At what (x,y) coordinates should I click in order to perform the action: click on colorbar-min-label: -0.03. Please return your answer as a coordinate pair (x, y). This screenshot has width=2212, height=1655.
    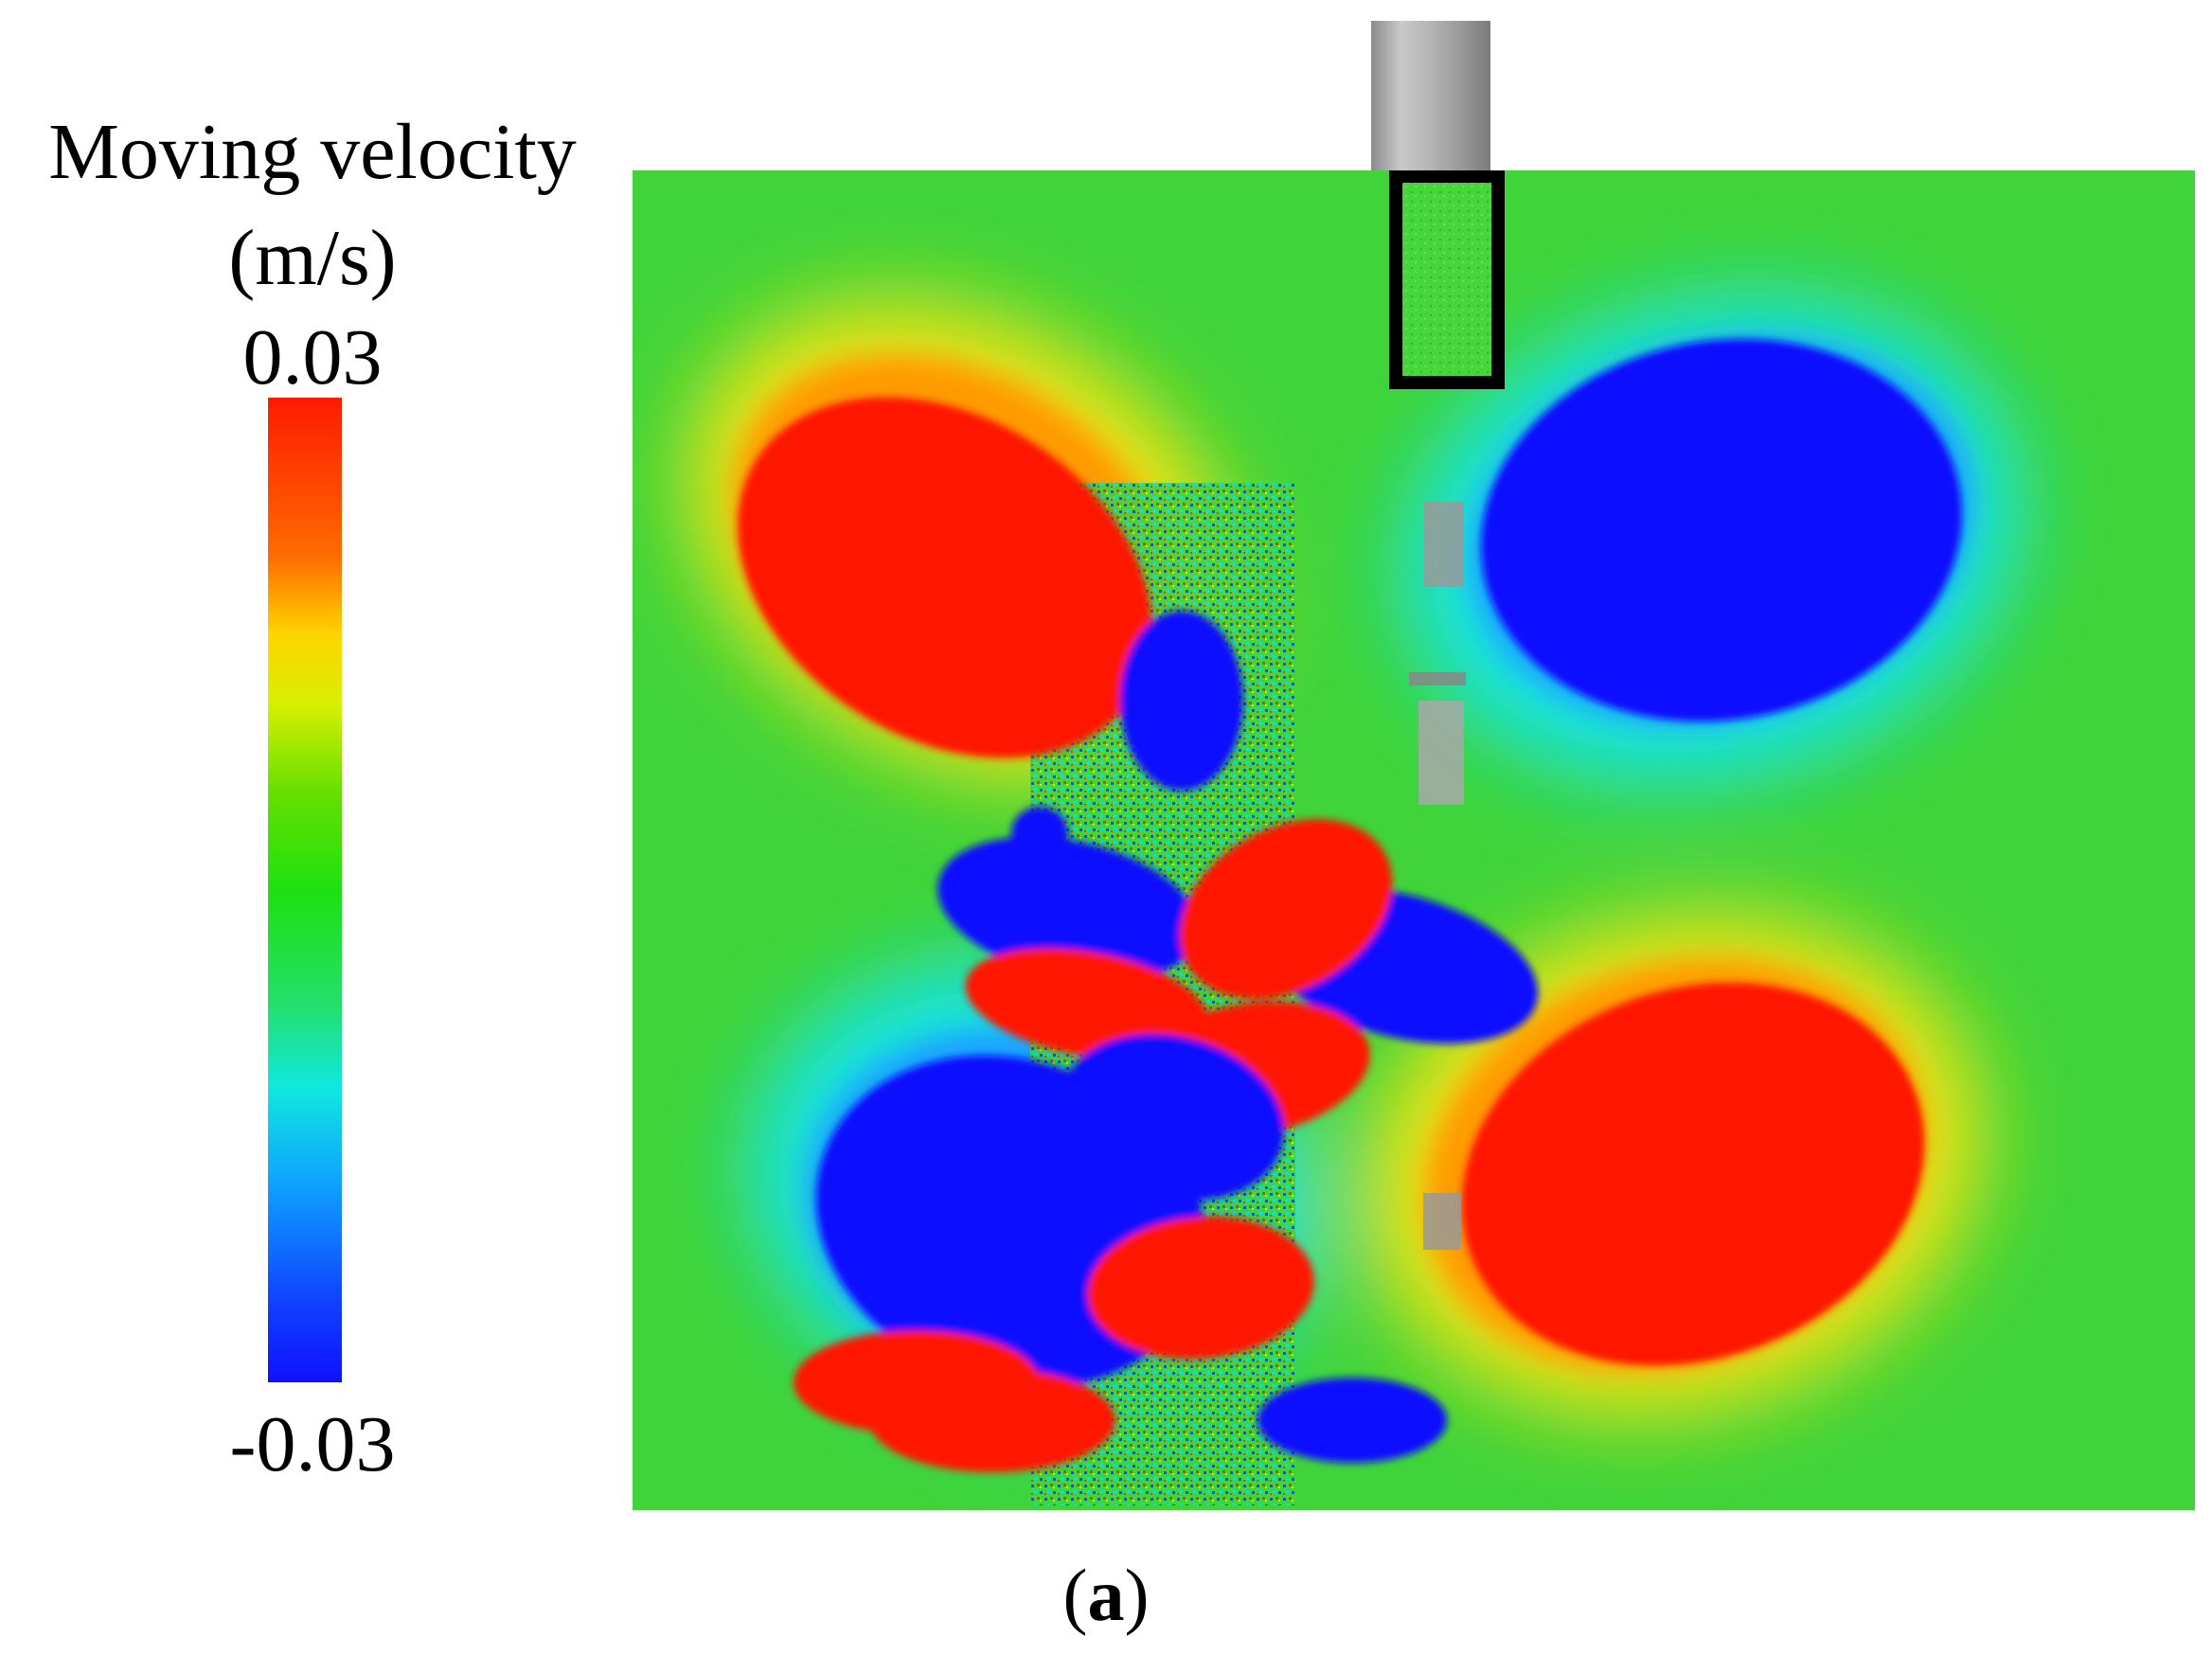
    Looking at the image, I should click on (312, 1444).